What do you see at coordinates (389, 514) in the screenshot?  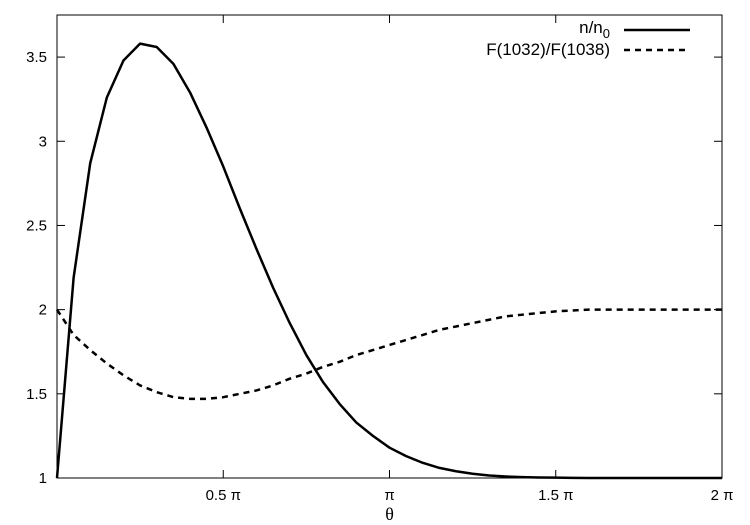 I see `x-axis-label: θ` at bounding box center [389, 514].